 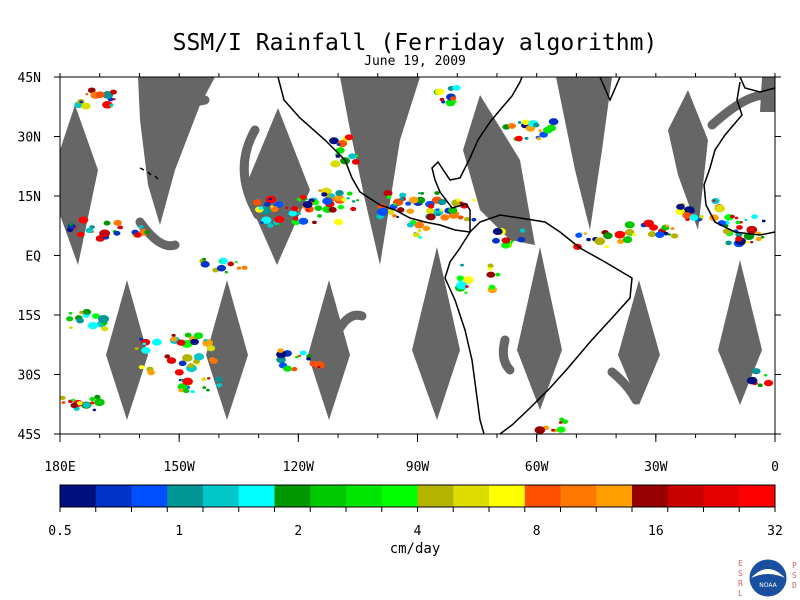 I want to click on noaa-text: NOAA, so click(x=768, y=585).